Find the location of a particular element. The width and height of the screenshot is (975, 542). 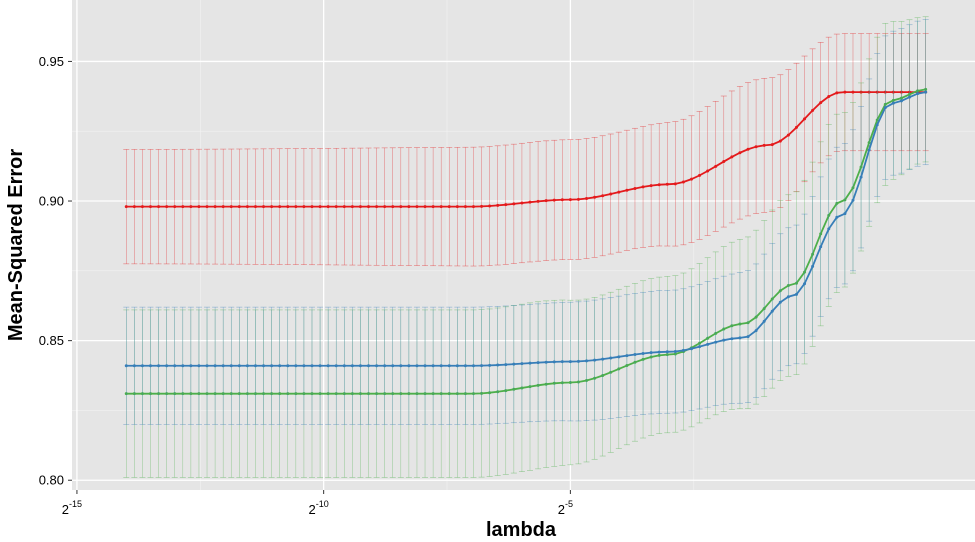

y-tick-label: 0.85 is located at coordinates (51, 340).